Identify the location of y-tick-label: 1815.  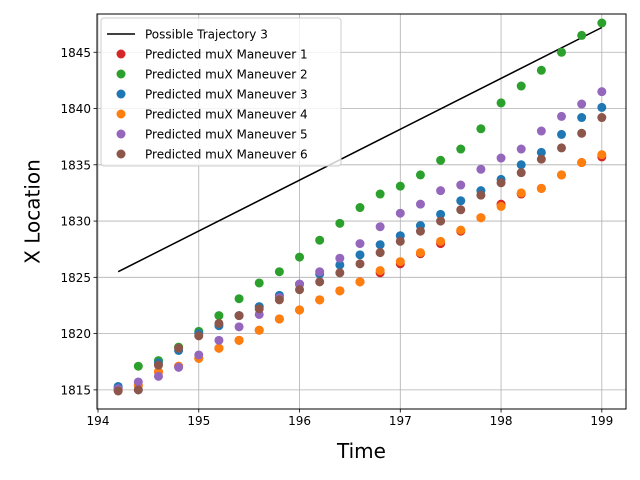
(75, 390).